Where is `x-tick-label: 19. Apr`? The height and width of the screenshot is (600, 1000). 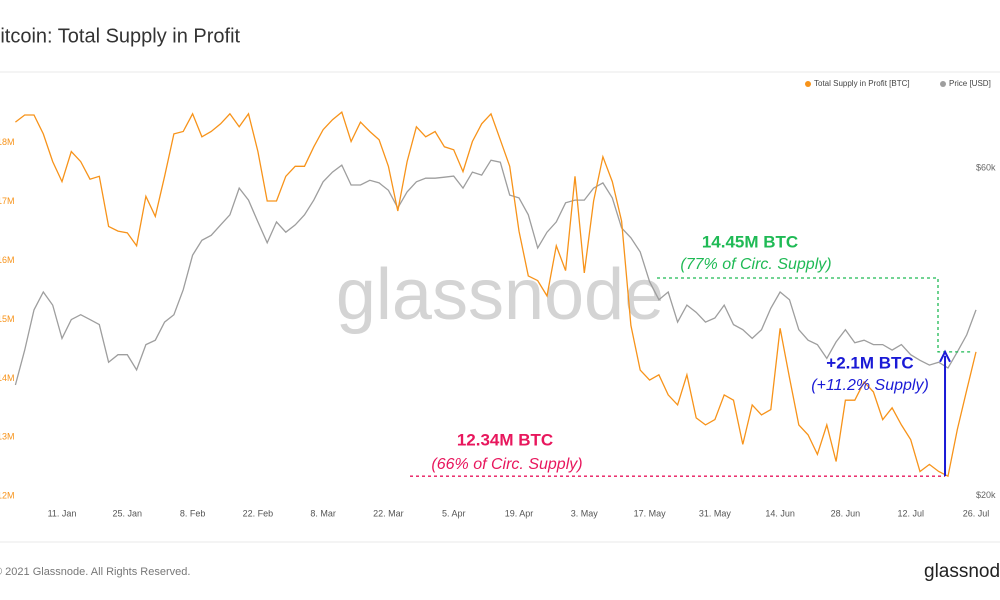
x-tick-label: 19. Apr is located at coordinates (519, 513).